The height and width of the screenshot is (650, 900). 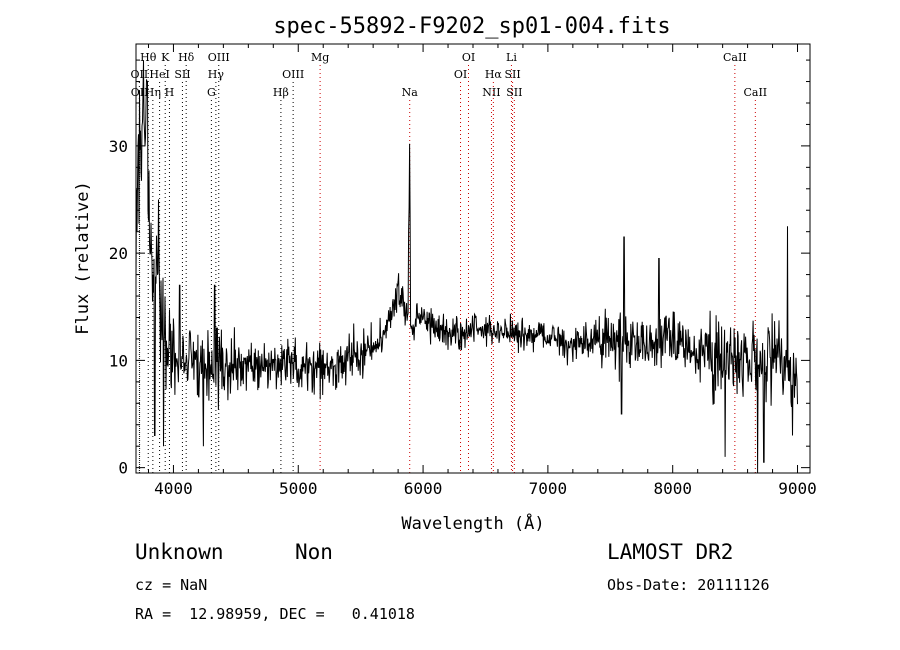 What do you see at coordinates (118, 360) in the screenshot?
I see `y-tick-label-1: 10` at bounding box center [118, 360].